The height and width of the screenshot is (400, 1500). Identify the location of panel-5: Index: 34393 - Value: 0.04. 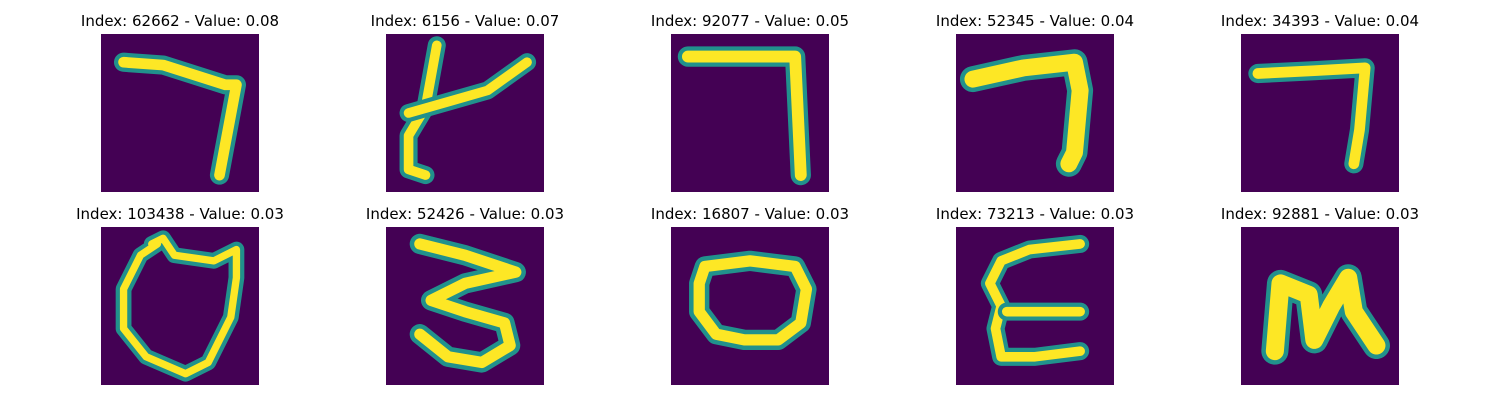
(1320, 102).